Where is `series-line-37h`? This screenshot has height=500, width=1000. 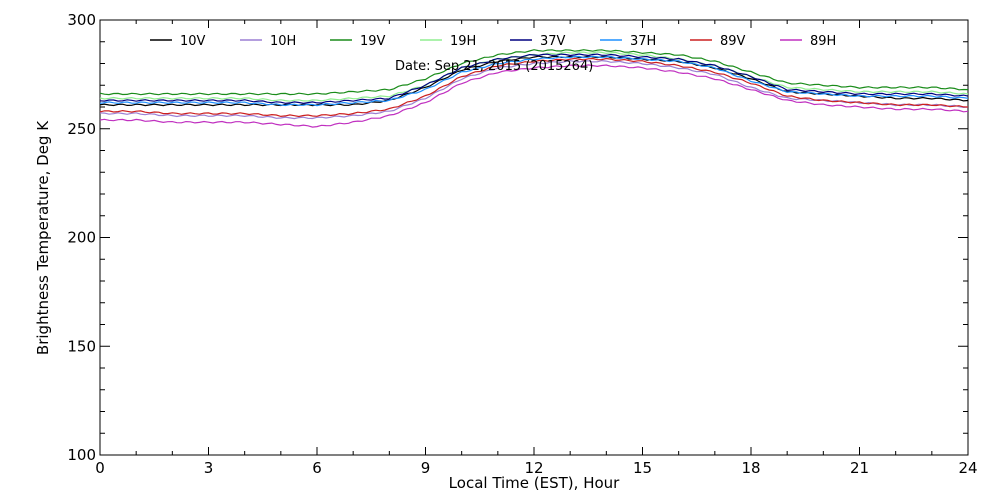
series-line-37h is located at coordinates (534, 81).